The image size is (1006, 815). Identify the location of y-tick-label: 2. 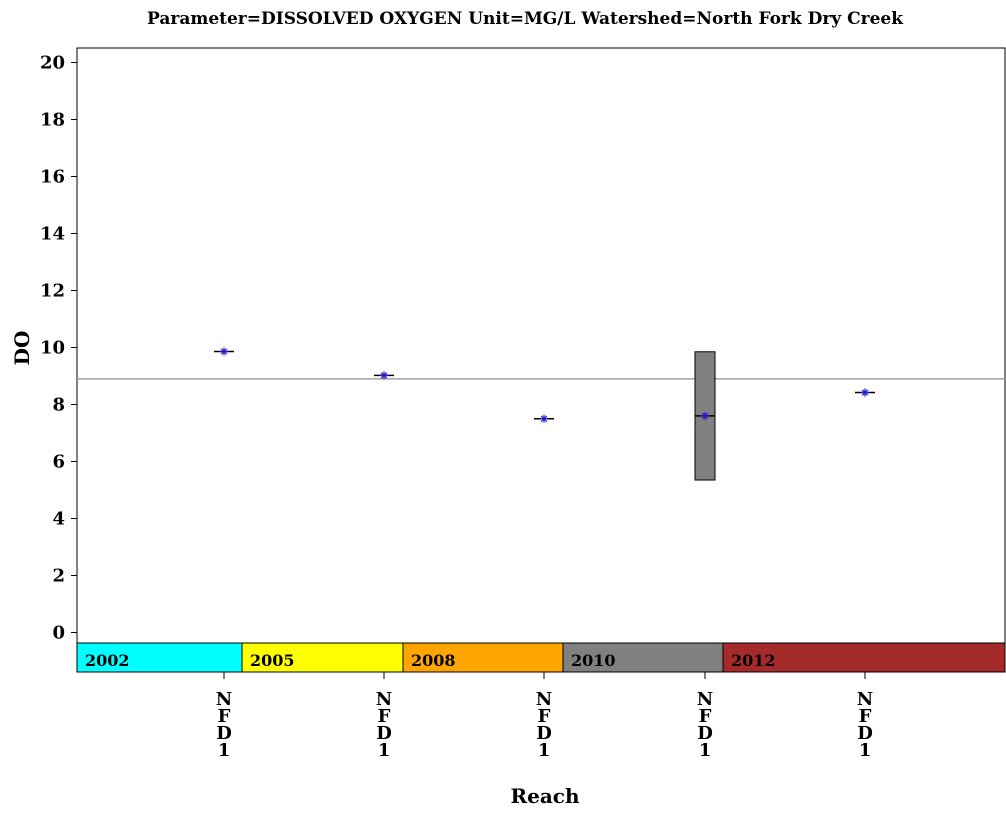
(58, 576).